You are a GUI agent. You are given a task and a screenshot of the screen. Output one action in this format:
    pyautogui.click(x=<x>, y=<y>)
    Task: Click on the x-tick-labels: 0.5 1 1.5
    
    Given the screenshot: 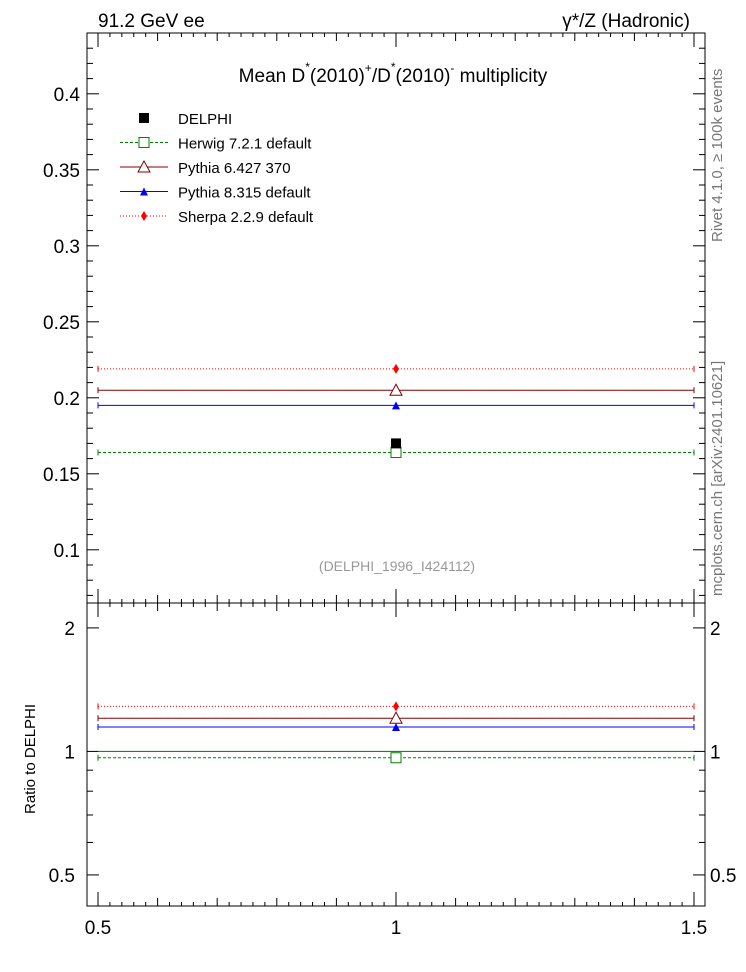 What is the action you would take?
    pyautogui.click(x=396, y=928)
    